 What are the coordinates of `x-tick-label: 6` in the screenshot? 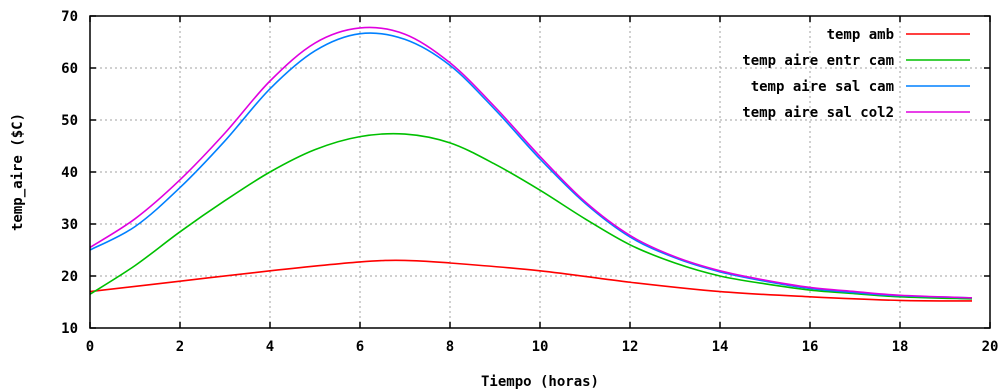 It's located at (360, 347).